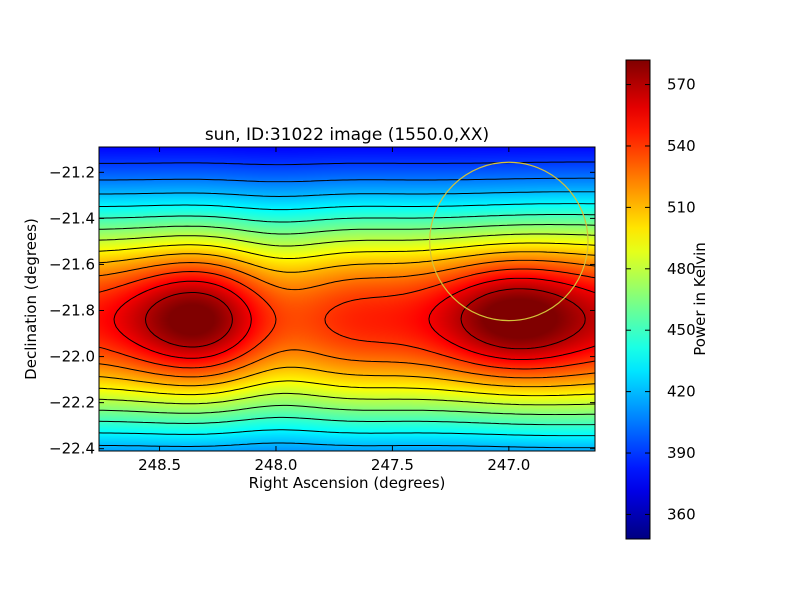  I want to click on x-tick-label: 248.5, so click(159, 465).